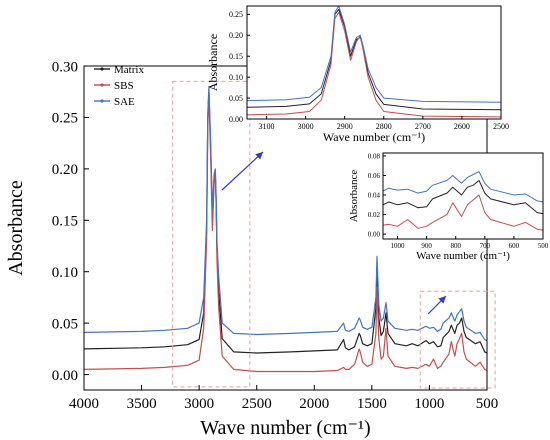  Describe the element at coordinates (455, 246) in the screenshot. I see `x-tick-label: 800` at that location.